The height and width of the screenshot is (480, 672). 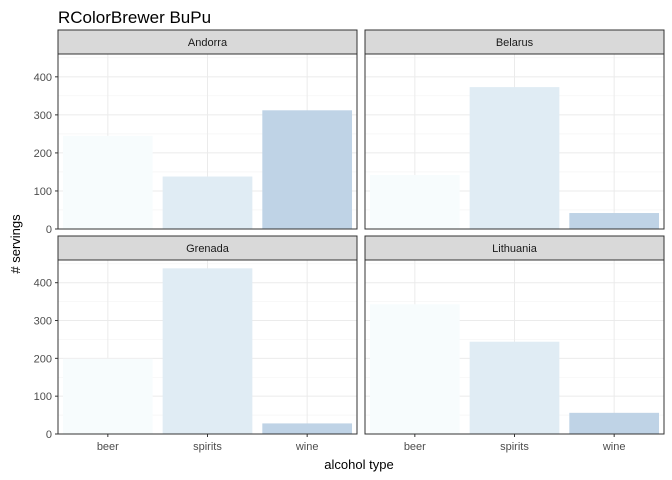 I want to click on facet-strip-label: Belarus, so click(x=515, y=43).